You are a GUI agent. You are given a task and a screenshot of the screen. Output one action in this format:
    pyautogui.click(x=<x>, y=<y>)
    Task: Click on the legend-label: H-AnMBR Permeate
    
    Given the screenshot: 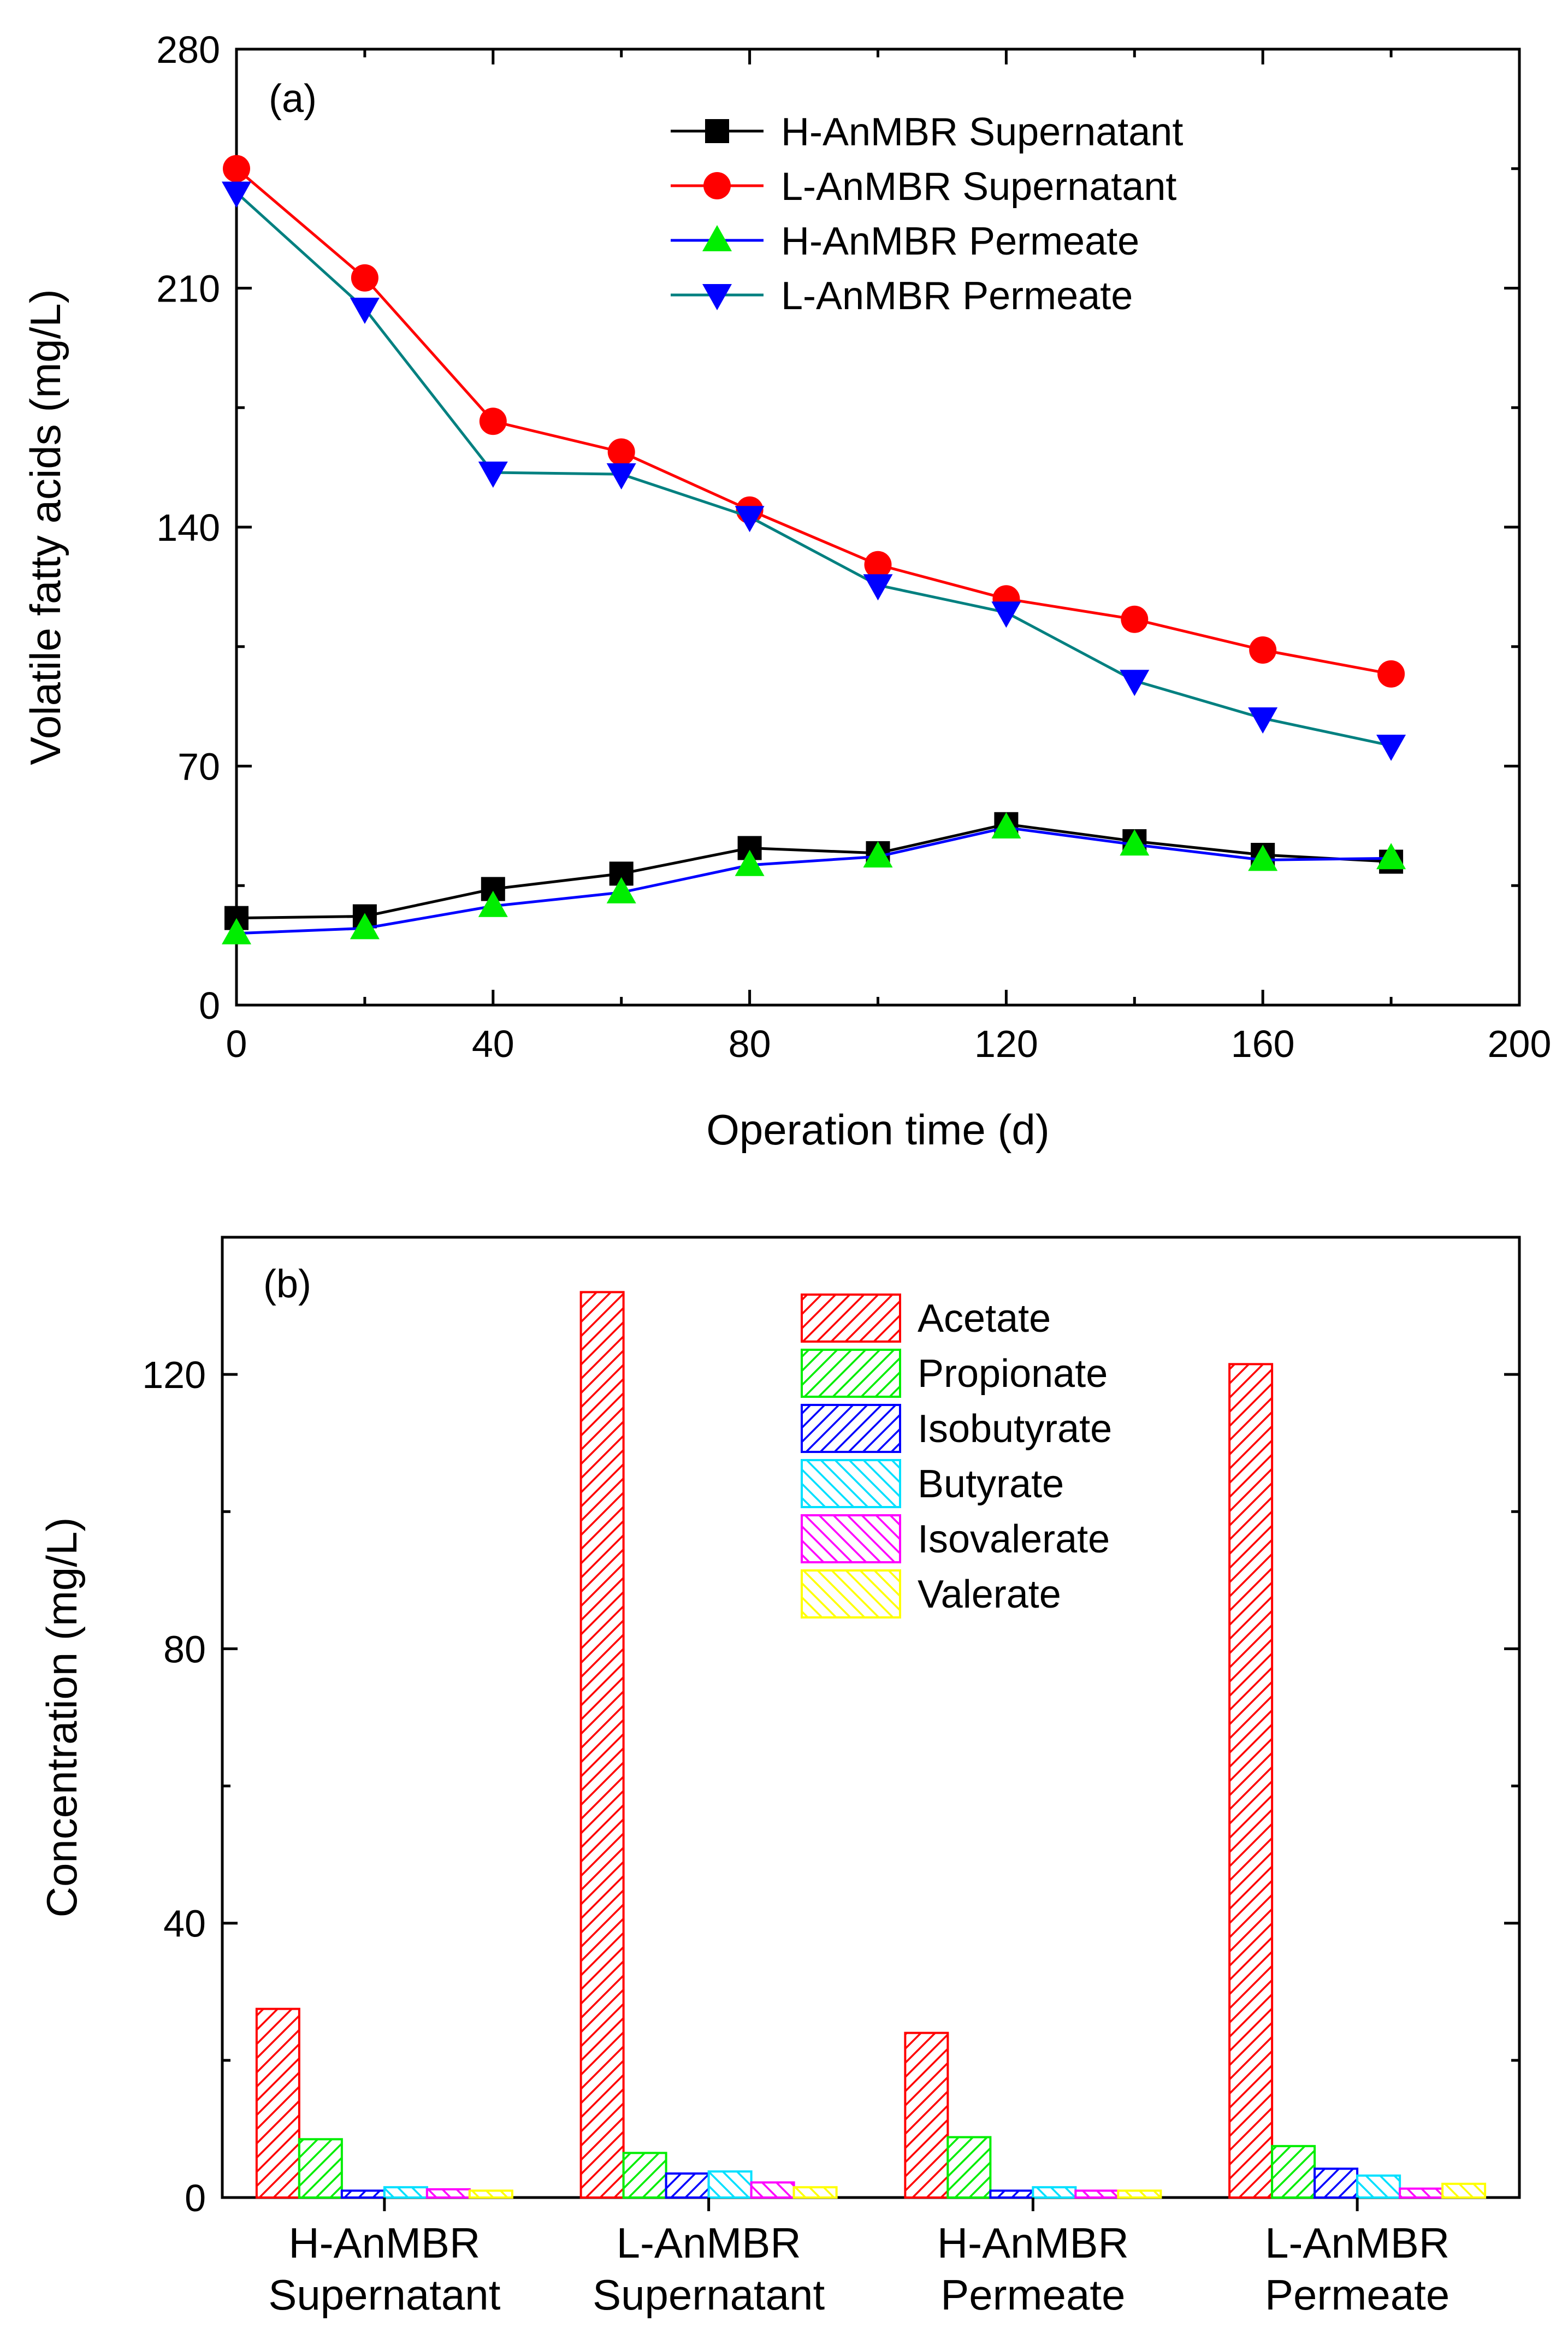 What is the action you would take?
    pyautogui.click(x=960, y=241)
    